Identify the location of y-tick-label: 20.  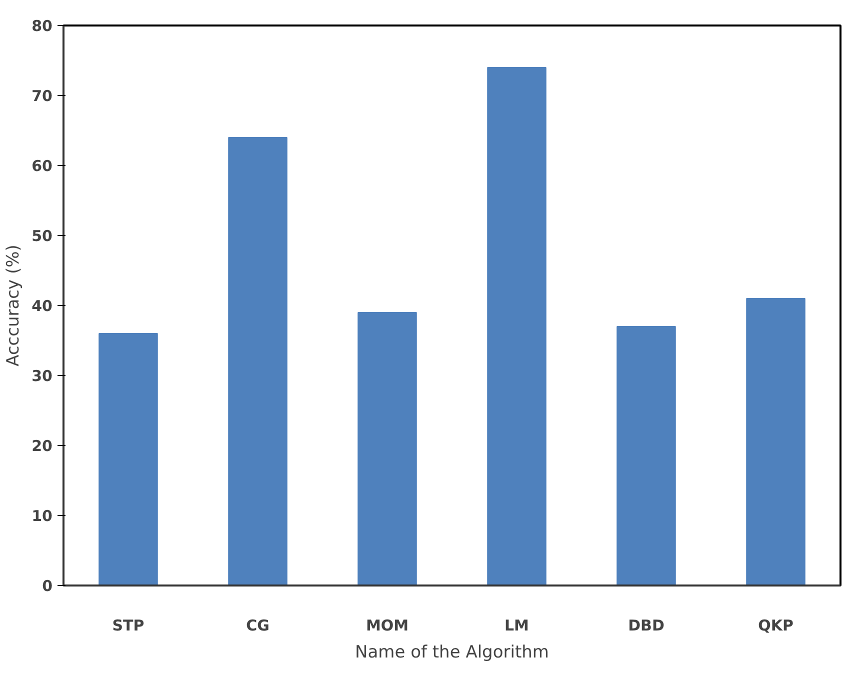
(42, 446).